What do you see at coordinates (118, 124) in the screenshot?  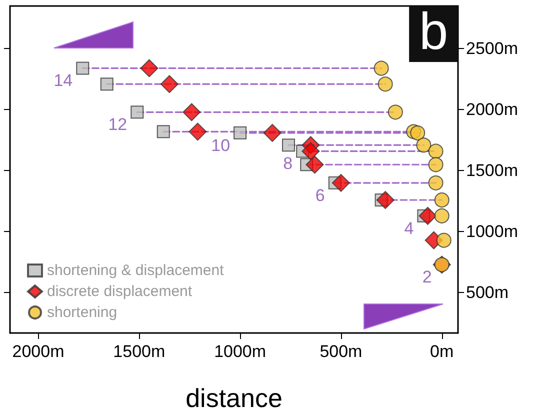 I see `annotation: 12` at bounding box center [118, 124].